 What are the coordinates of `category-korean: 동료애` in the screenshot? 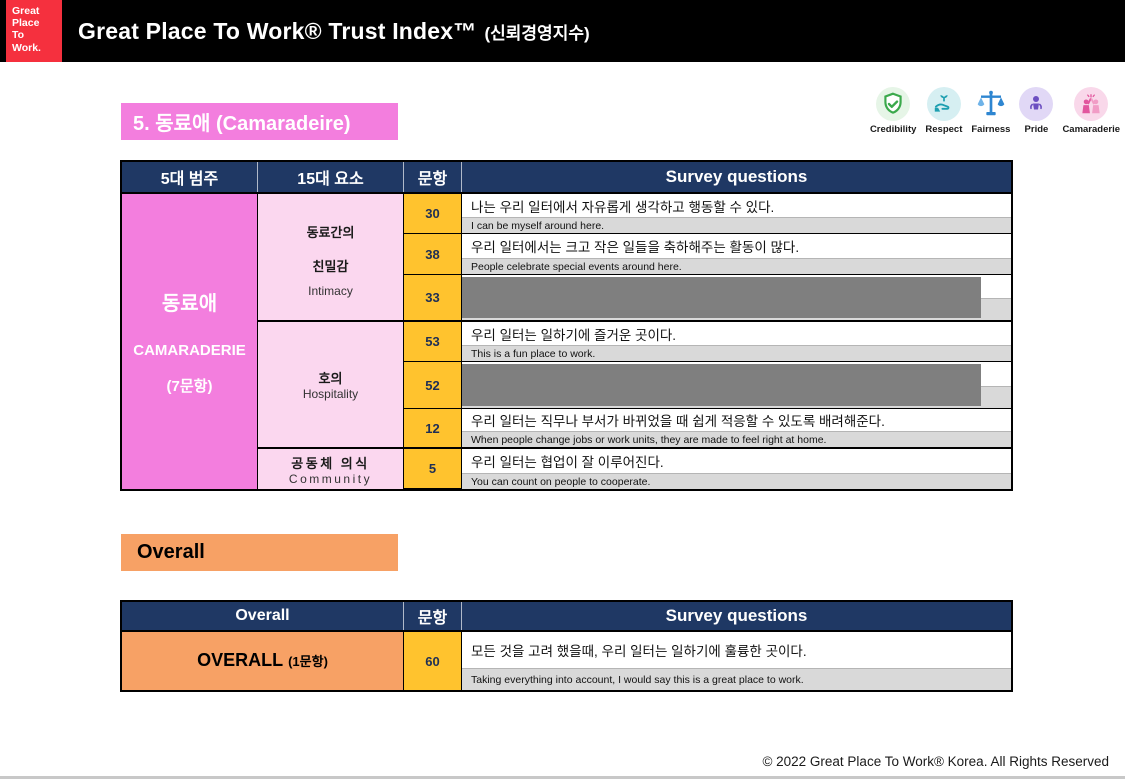 It's located at (189, 304).